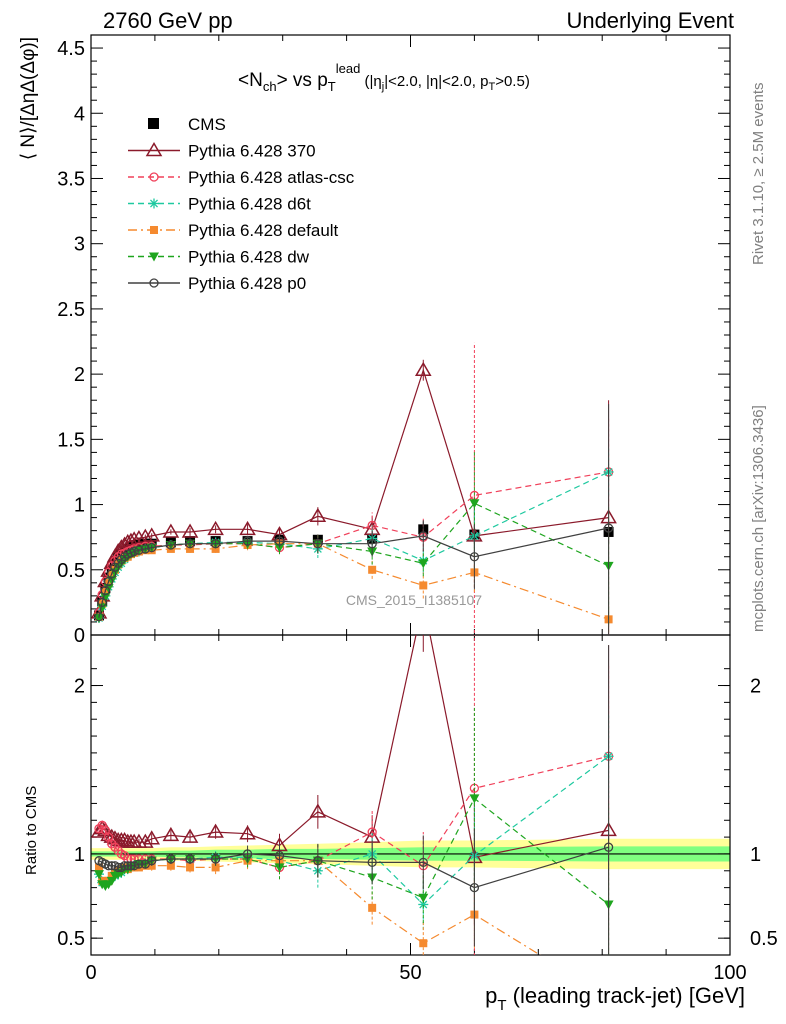 The image size is (786, 1024). What do you see at coordinates (71, 49) in the screenshot?
I see `main-ytick-label: 4.5` at bounding box center [71, 49].